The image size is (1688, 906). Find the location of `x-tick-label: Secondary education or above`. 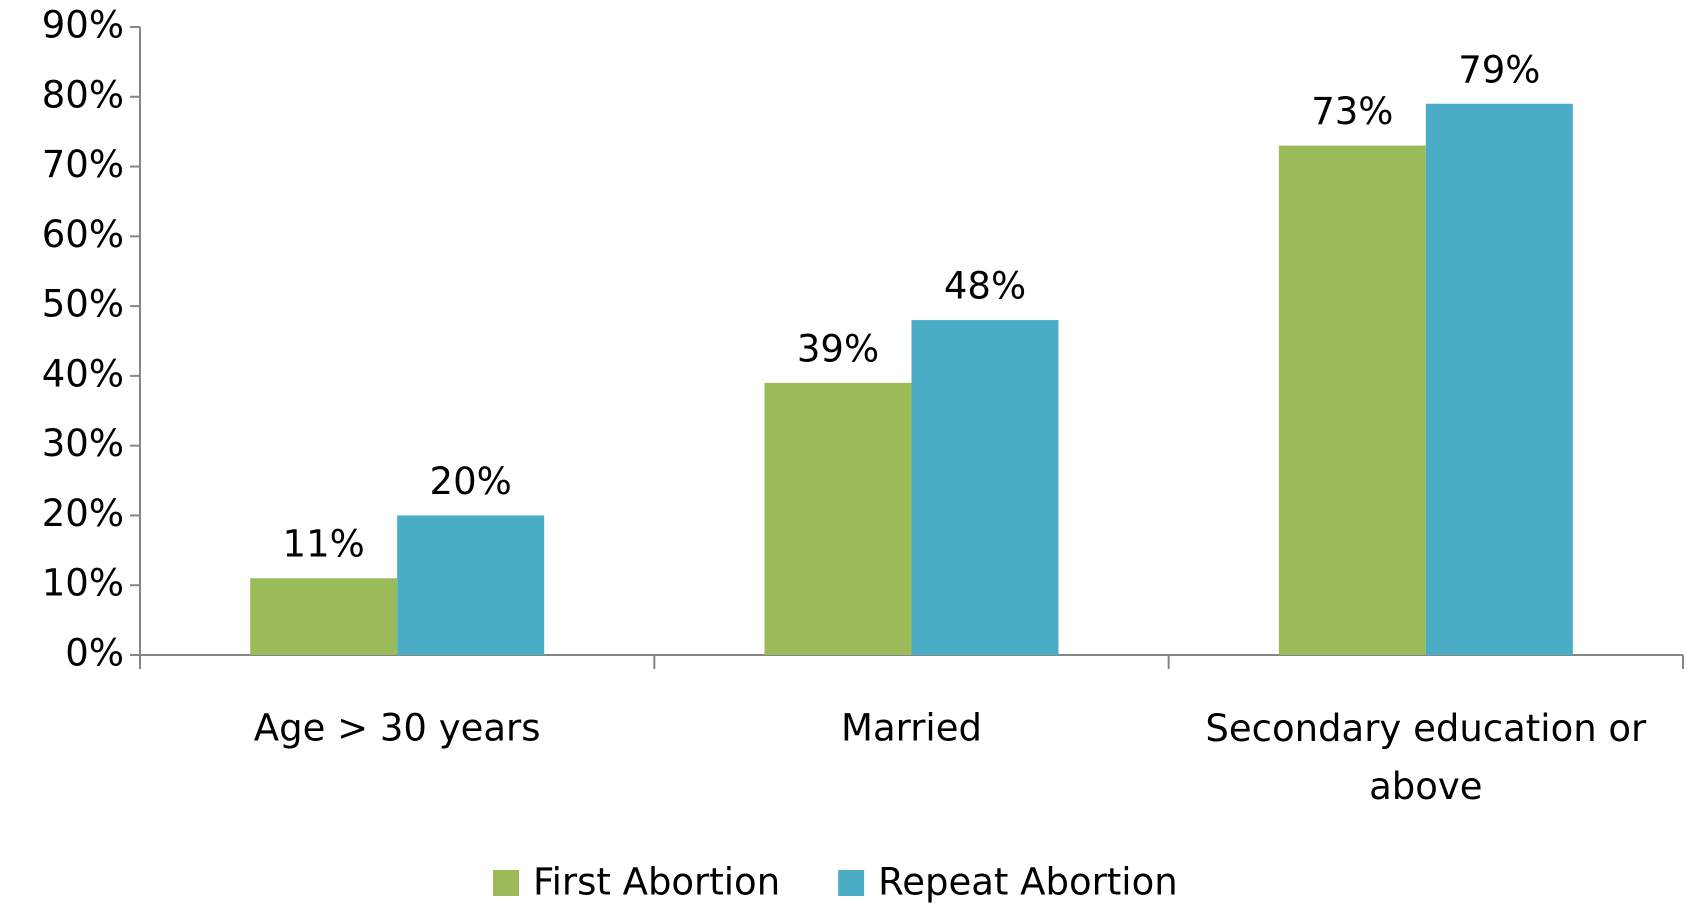

x-tick-label: Secondary education or above is located at coordinates (1426, 757).